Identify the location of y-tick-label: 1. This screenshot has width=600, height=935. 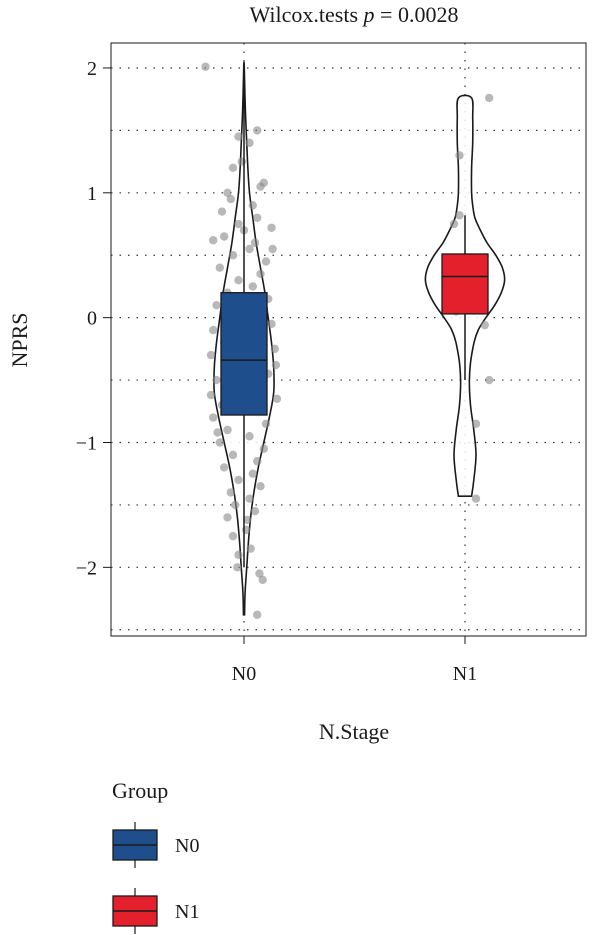
(92, 194).